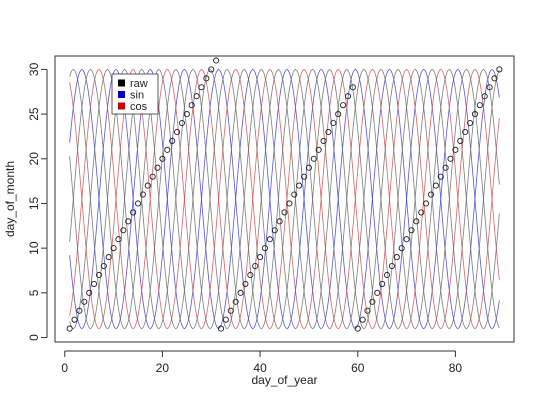  I want to click on x-tick-label: 20, so click(163, 368).